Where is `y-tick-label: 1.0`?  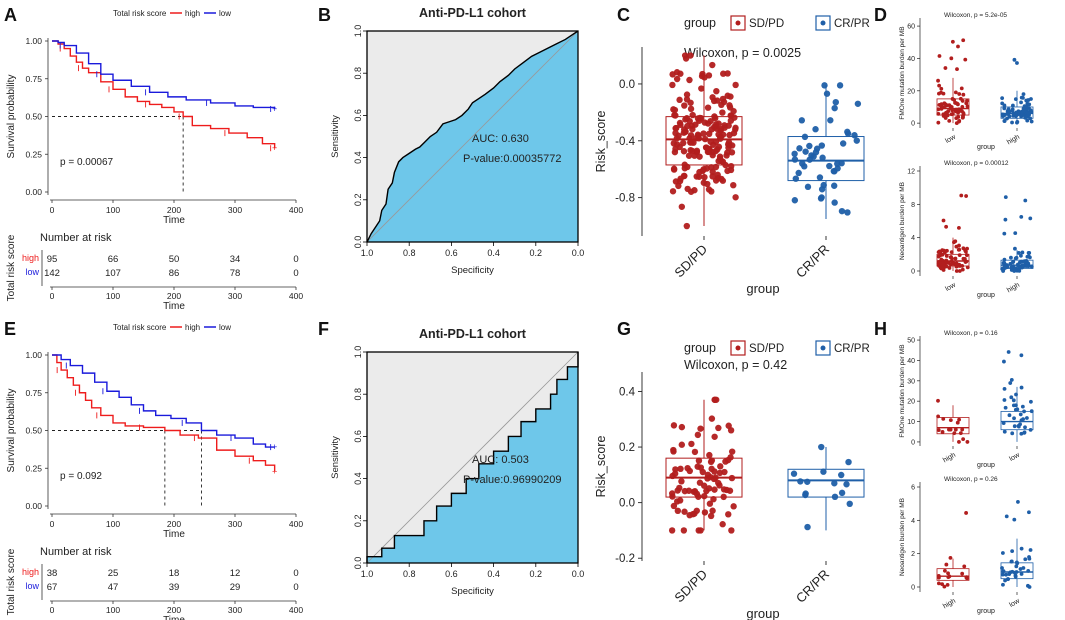
y-tick-label: 1.0 is located at coordinates (358, 31).